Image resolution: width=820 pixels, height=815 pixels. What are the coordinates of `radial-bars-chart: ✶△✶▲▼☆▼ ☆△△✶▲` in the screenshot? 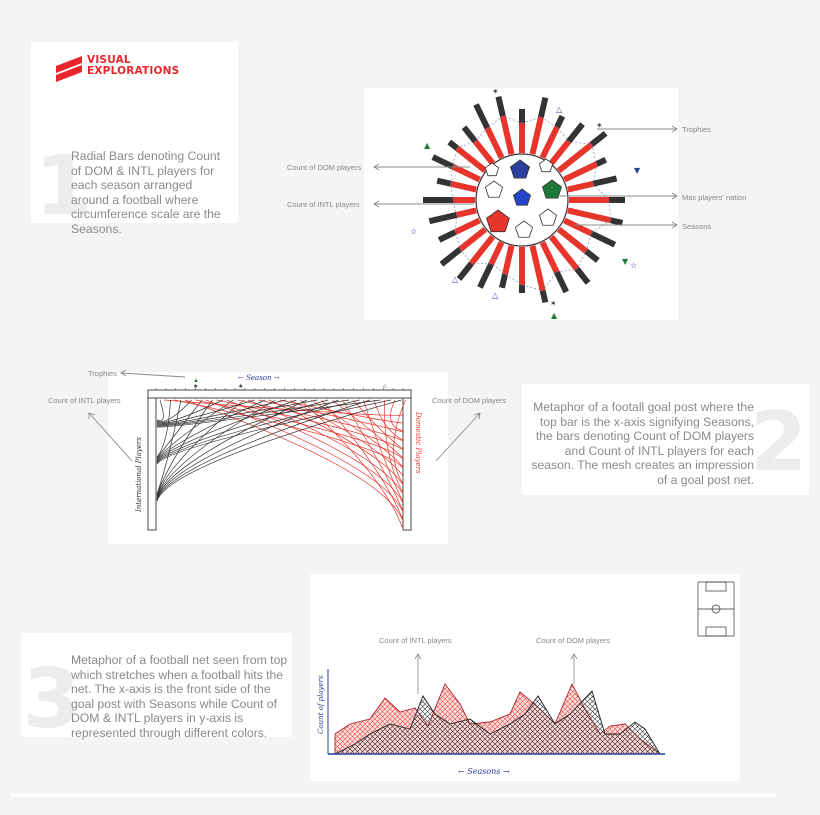 It's located at (525, 203).